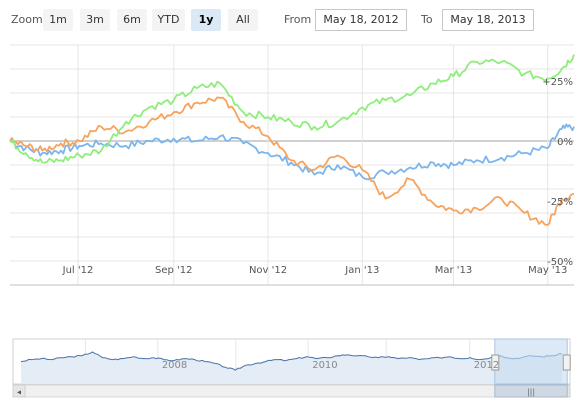  I want to click on navigator-selection-mask, so click(531, 361).